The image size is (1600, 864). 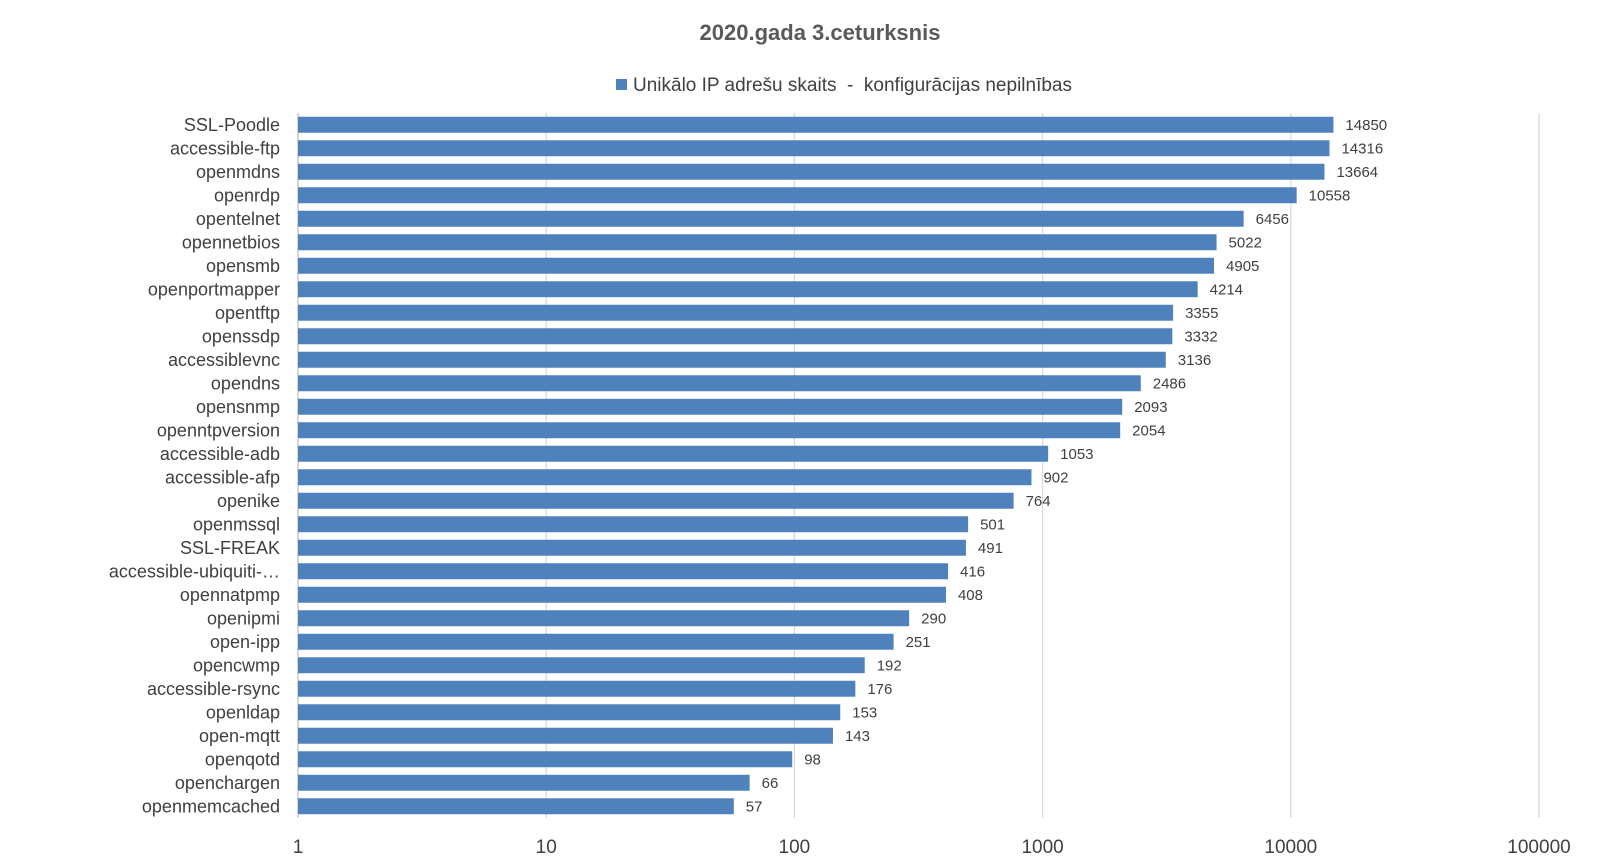 What do you see at coordinates (820, 32) in the screenshot?
I see `chart-title: 2020.gada 3.ceturksnis` at bounding box center [820, 32].